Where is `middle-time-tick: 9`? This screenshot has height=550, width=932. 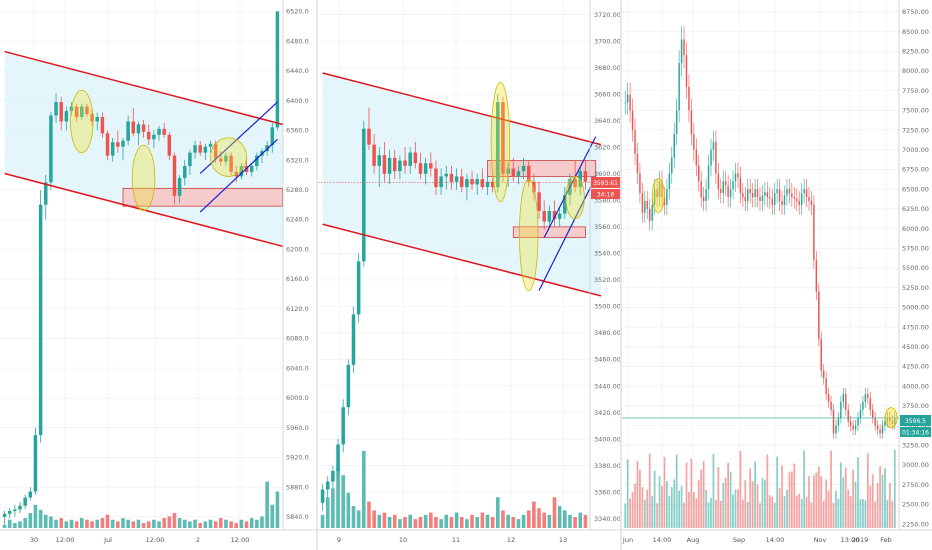 middle-time-tick: 9 is located at coordinates (339, 540).